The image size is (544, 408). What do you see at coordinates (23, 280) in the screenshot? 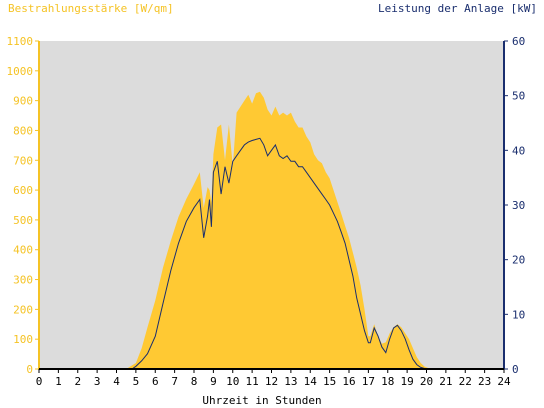
I see `left-tick-label: 300` at bounding box center [23, 280].